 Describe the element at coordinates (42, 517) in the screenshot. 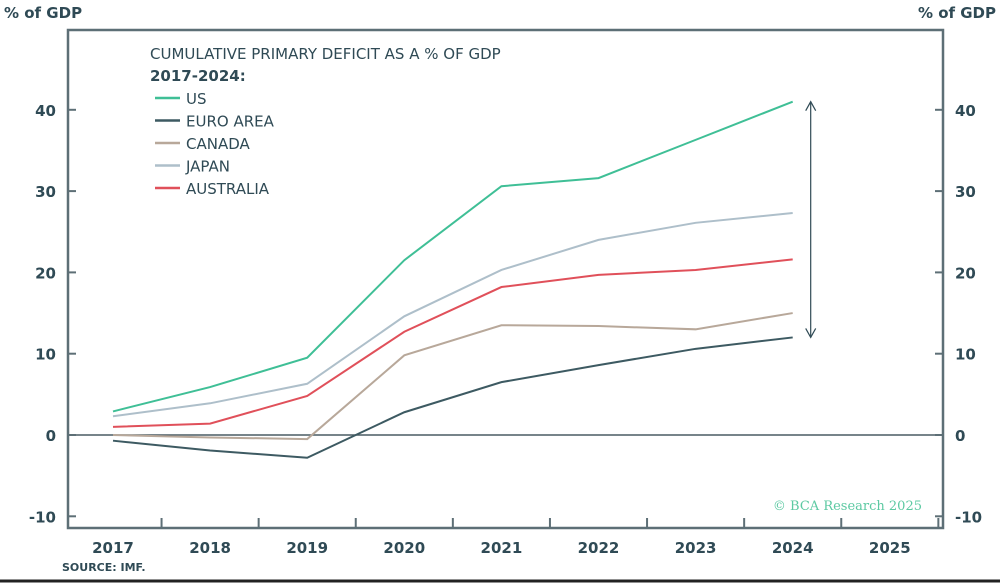

I see `y-tick-label-left: -10` at that location.